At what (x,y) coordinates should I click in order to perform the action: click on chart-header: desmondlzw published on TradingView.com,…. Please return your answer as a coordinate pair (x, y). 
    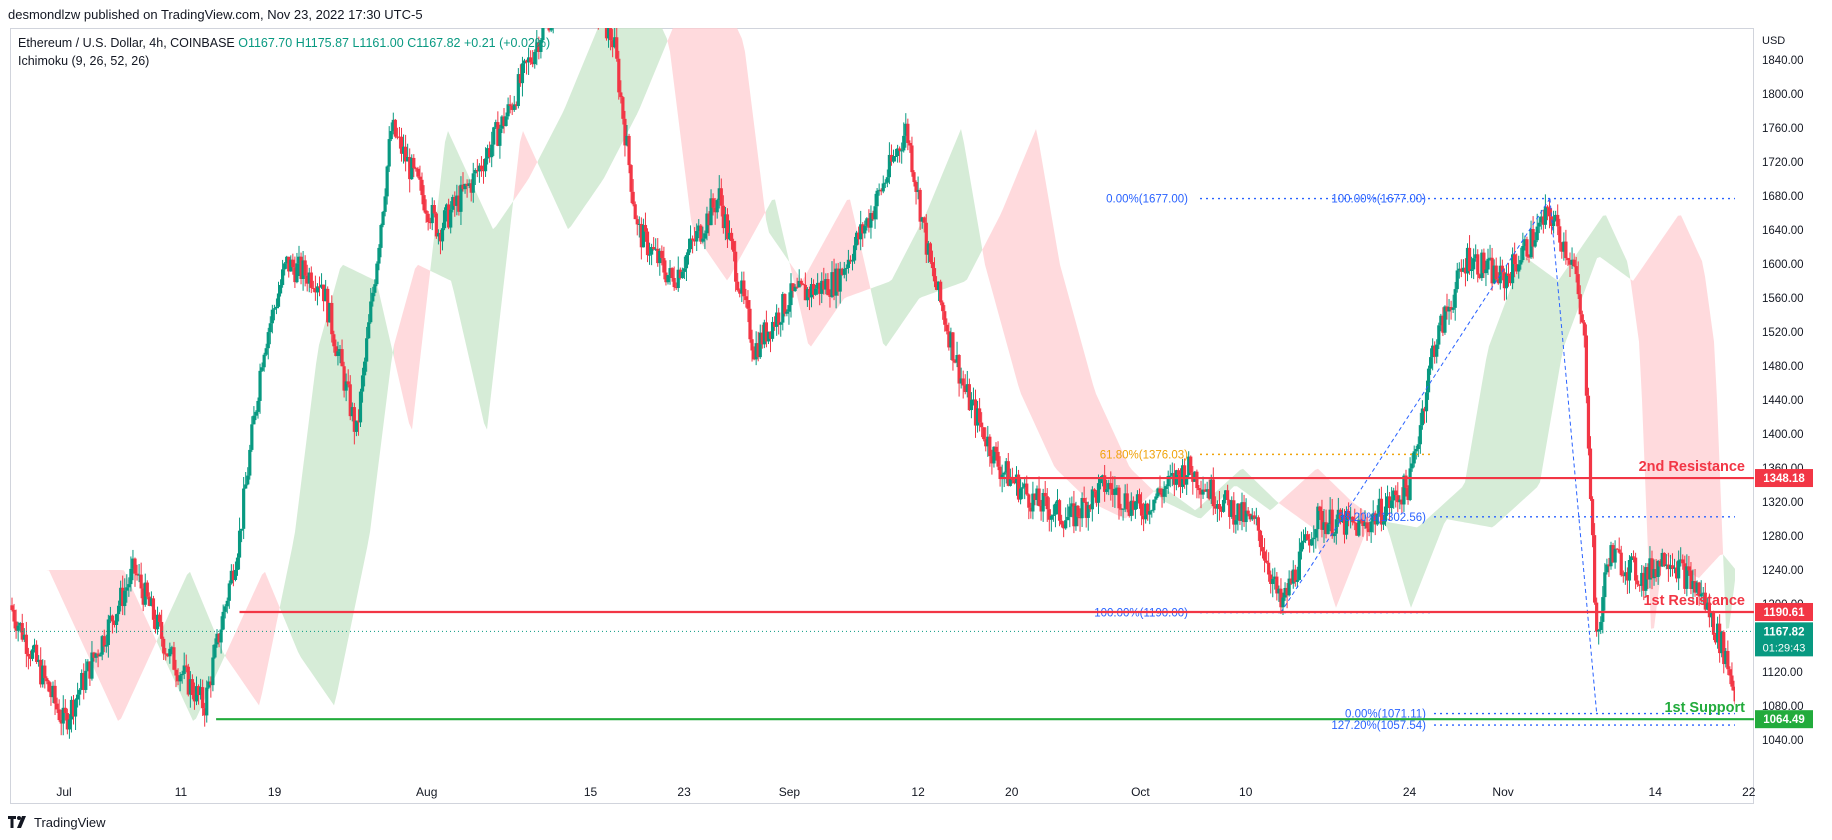
    Looking at the image, I should click on (916, 14).